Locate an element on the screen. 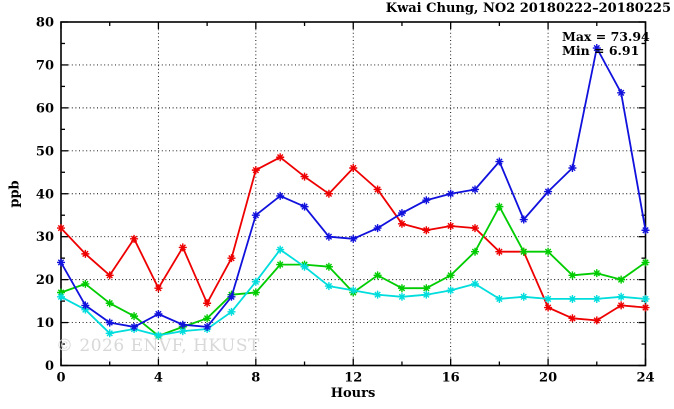 Image resolution: width=674 pixels, height=409 pixels. y-tick-label: 0 is located at coordinates (49, 366).